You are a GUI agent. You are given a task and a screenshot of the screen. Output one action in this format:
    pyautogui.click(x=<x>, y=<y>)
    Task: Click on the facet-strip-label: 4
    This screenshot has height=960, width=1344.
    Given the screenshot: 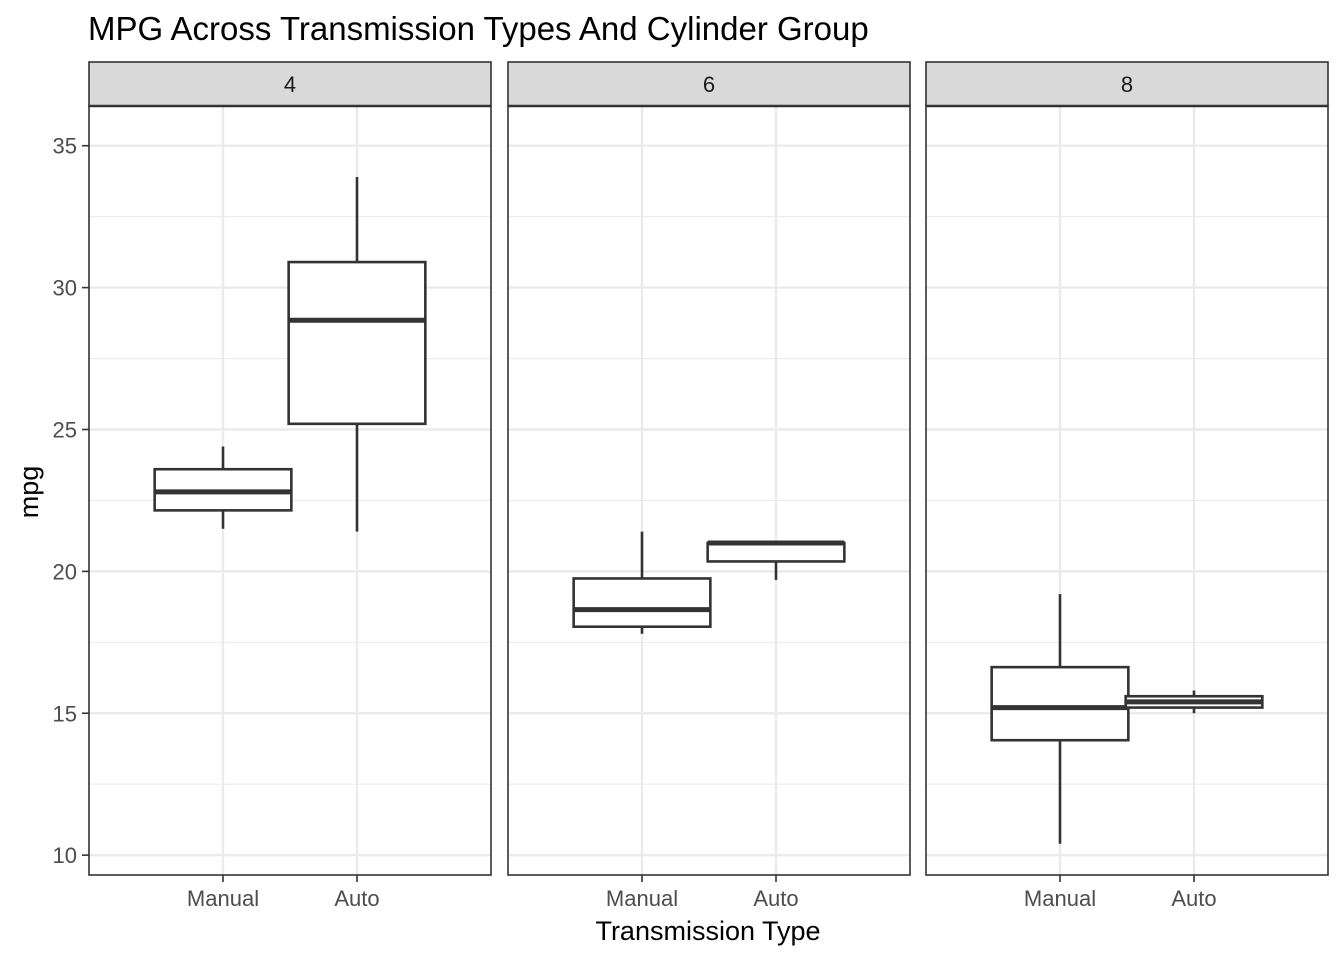 What is the action you would take?
    pyautogui.click(x=290, y=84)
    